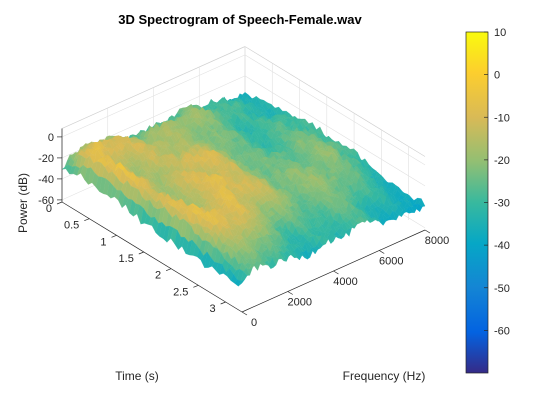 This screenshot has width=560, height=420. I want to click on frequency-ticks: 0 2000 4000 6000 8000, so click(345, 279).